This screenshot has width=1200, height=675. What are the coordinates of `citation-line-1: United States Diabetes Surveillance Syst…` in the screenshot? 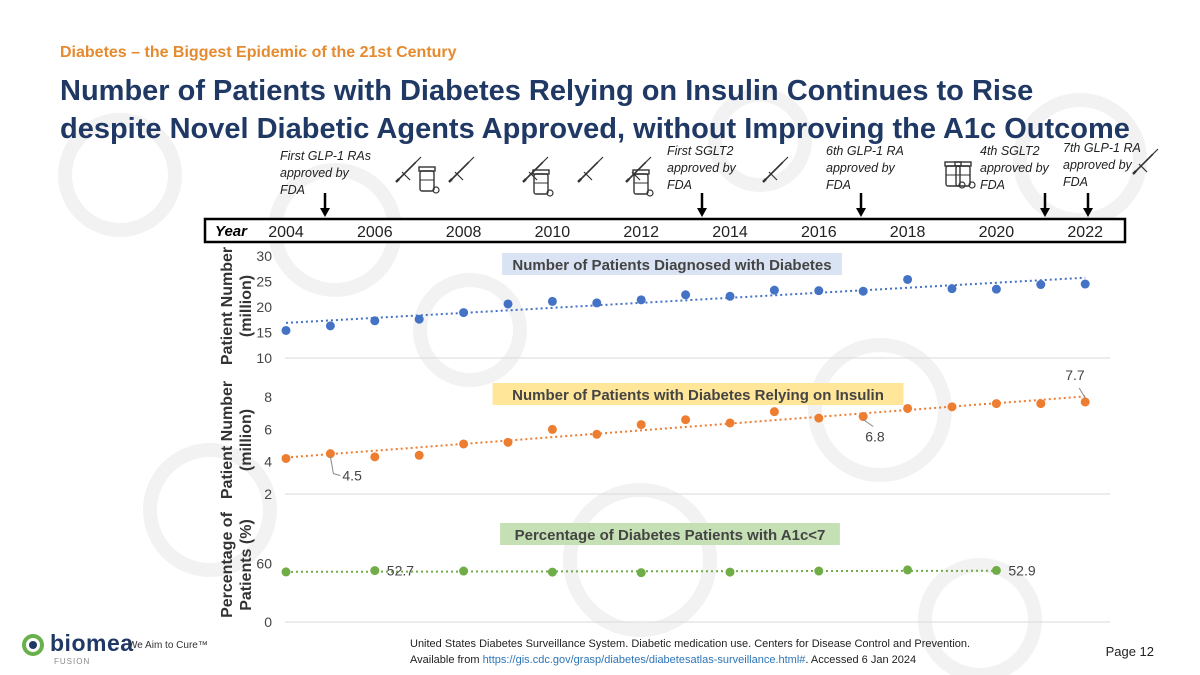 It's located at (690, 644).